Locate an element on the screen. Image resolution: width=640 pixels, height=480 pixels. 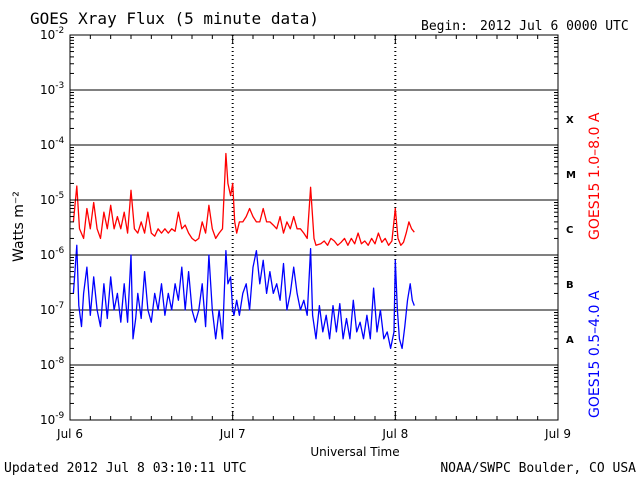
flare-class-labels: X M C B A is located at coordinates (571, 230).